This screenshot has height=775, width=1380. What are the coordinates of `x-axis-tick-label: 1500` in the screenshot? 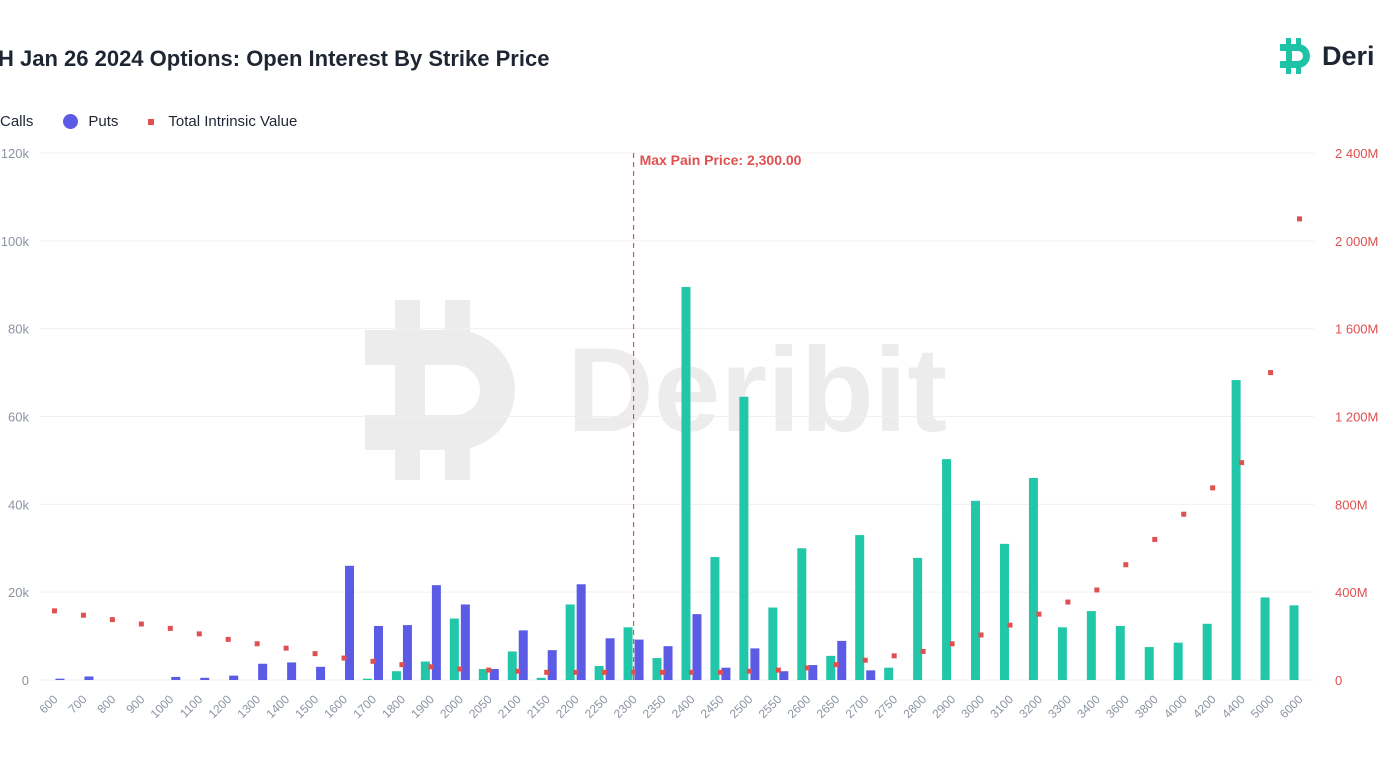 It's located at (306, 706).